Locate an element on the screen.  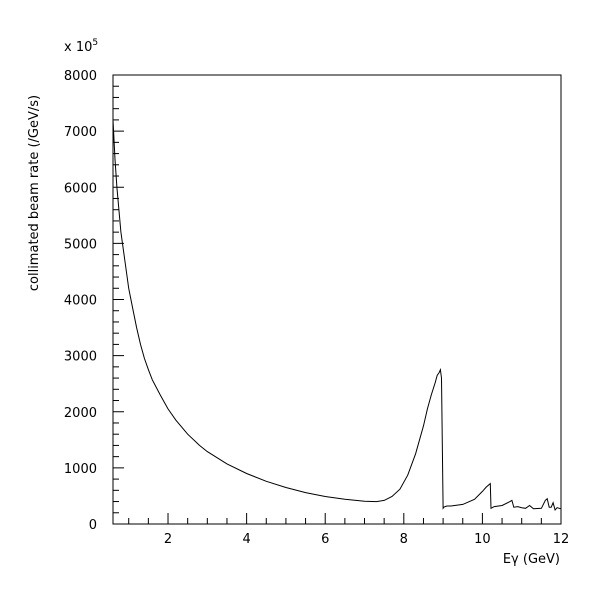
y-tick-label: 0 is located at coordinates (93, 525).